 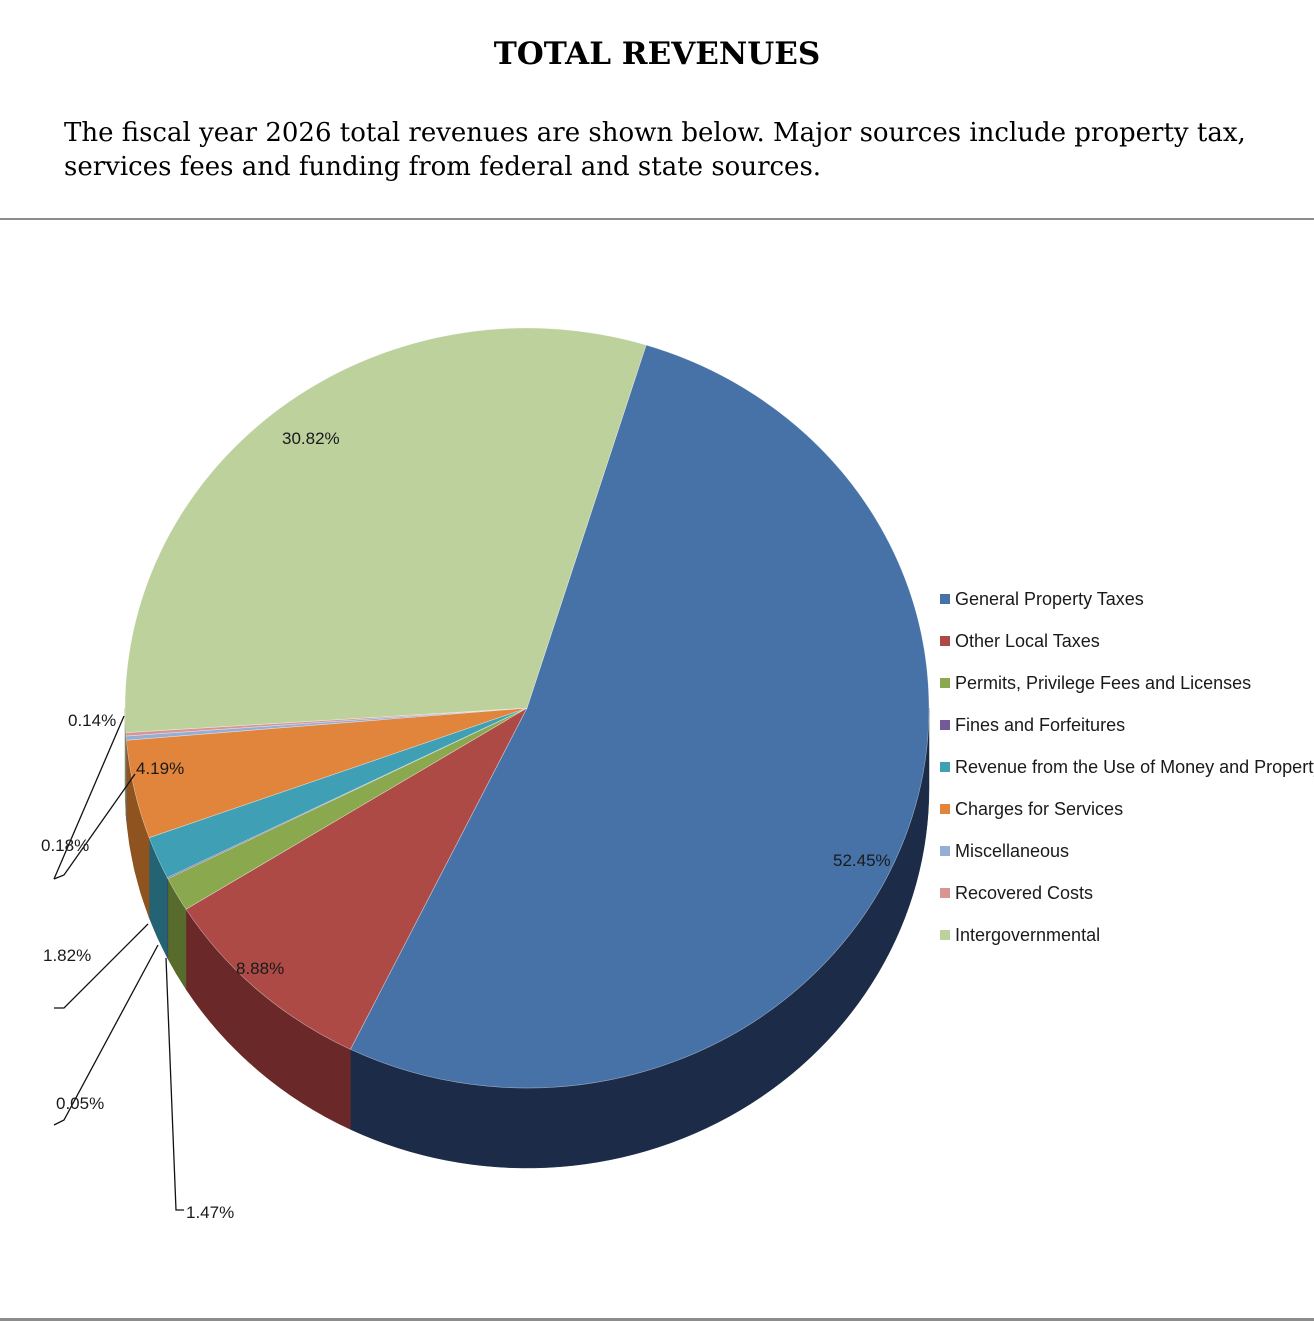 I want to click on data-label-fines-and-forfeitures: 0.05%, so click(x=80, y=1103).